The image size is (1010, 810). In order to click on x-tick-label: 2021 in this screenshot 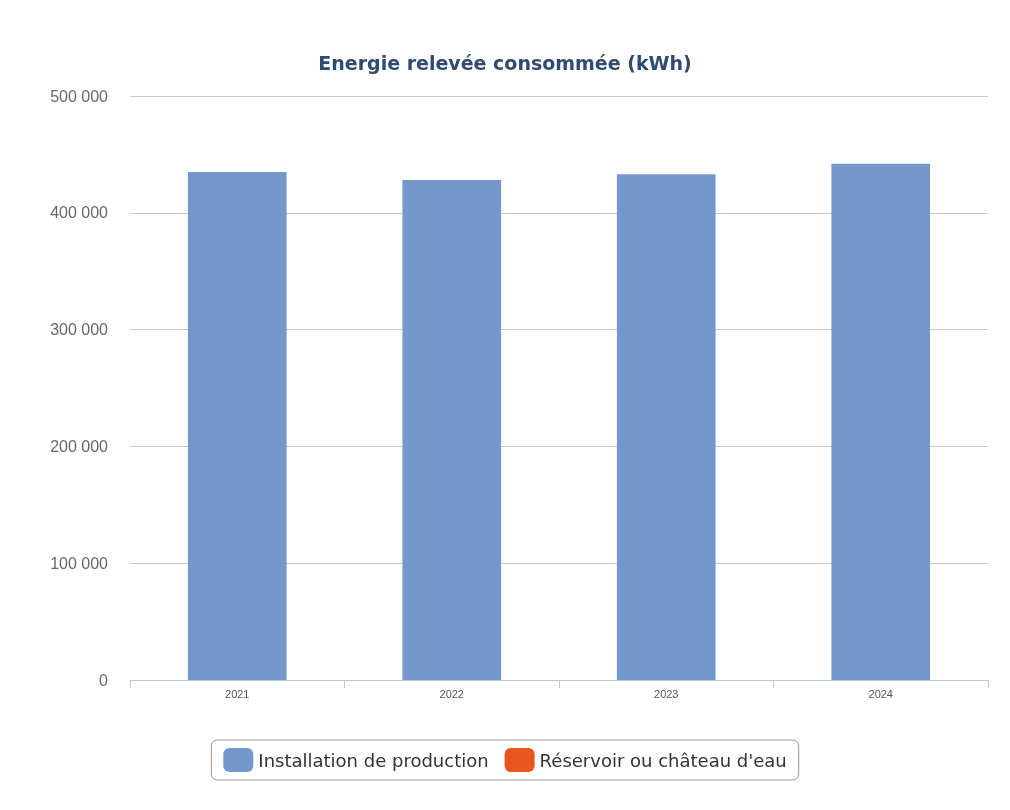, I will do `click(237, 693)`.